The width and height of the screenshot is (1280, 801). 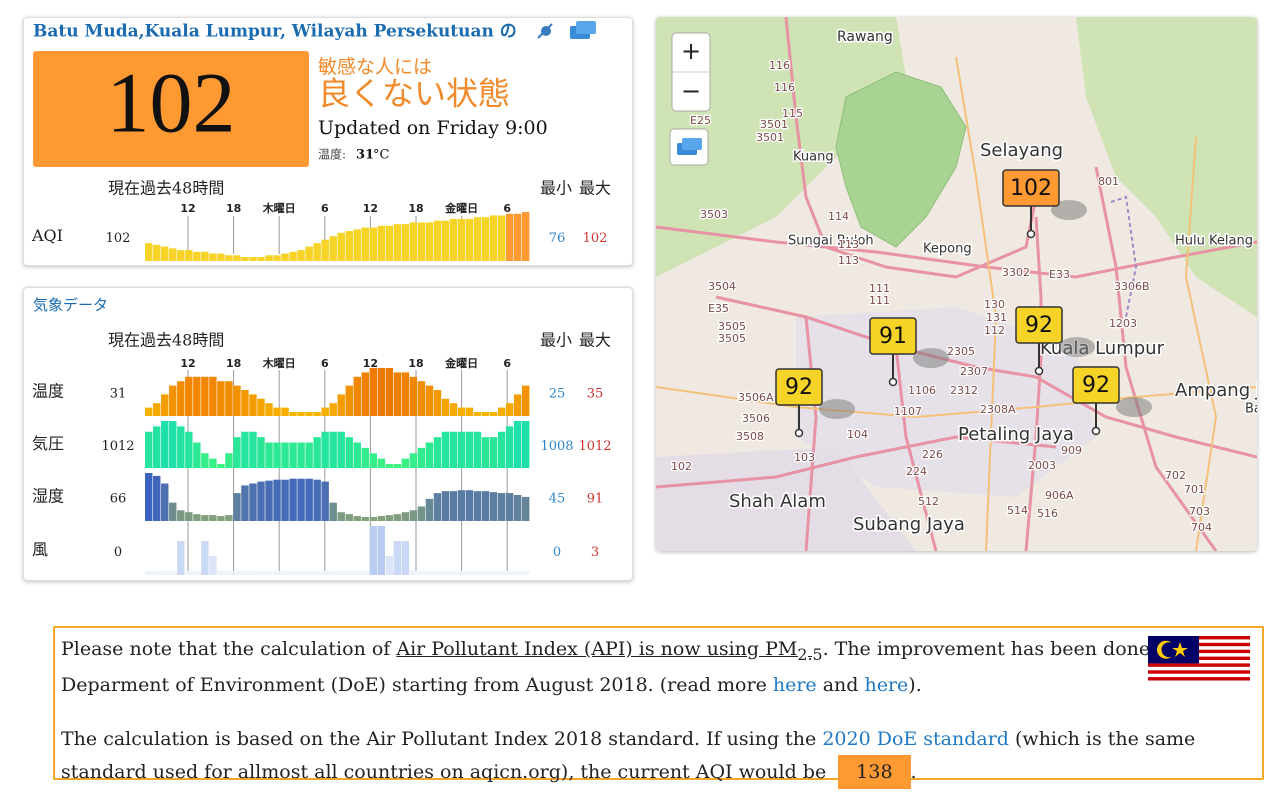 I want to click on road-label: 103, so click(x=804, y=457).